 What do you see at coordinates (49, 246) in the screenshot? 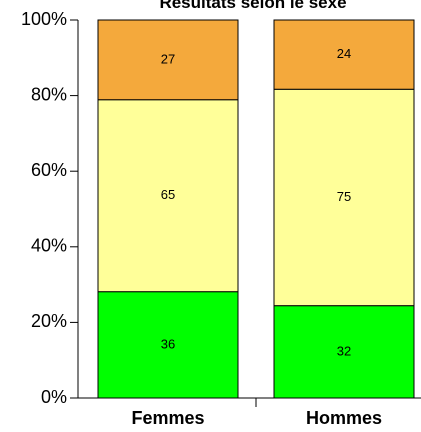
I see `y-tick-label: 40%` at bounding box center [49, 246].